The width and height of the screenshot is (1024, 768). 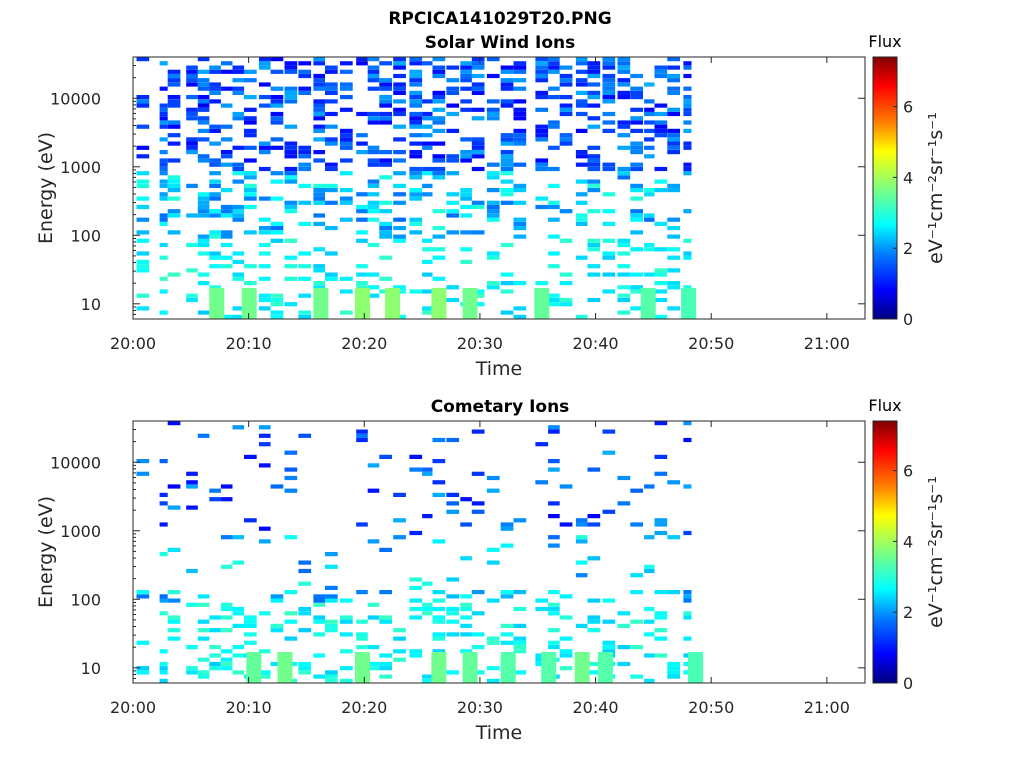 What do you see at coordinates (249, 343) in the screenshot?
I see `x-tick-label: 20:10` at bounding box center [249, 343].